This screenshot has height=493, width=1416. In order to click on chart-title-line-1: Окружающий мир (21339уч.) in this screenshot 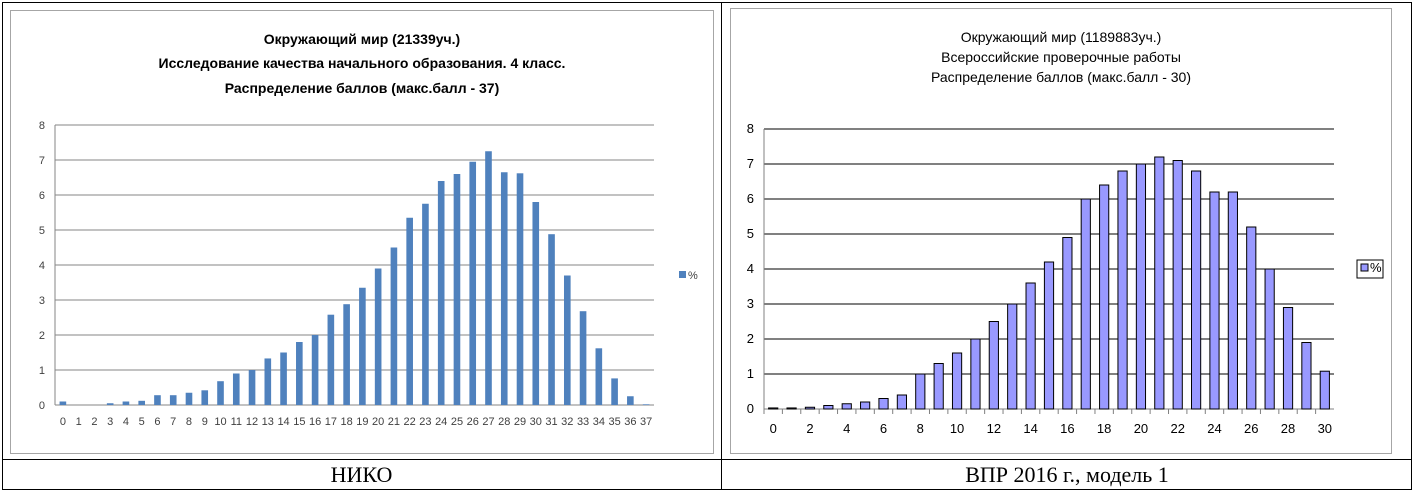, I will do `click(362, 39)`.